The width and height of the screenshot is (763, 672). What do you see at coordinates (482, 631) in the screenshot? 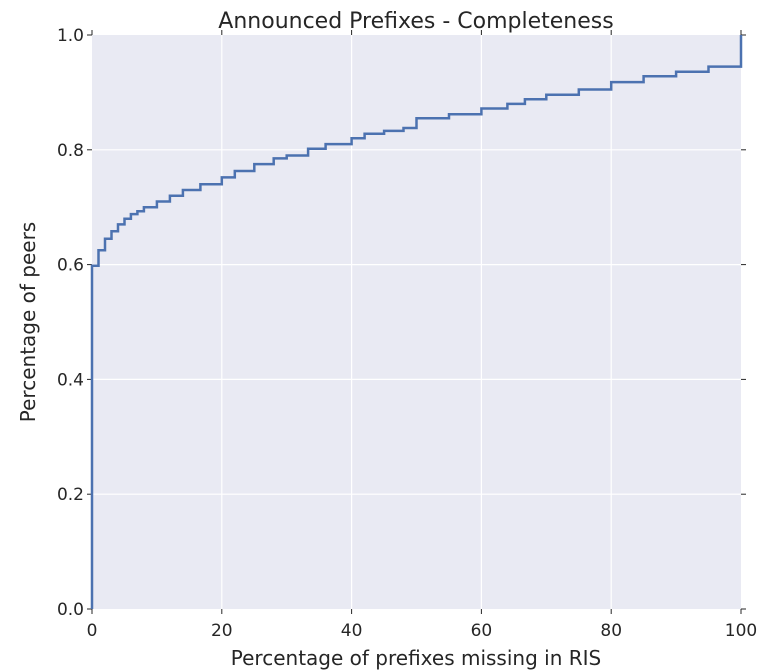
I see `x-tick-label: 60` at bounding box center [482, 631].